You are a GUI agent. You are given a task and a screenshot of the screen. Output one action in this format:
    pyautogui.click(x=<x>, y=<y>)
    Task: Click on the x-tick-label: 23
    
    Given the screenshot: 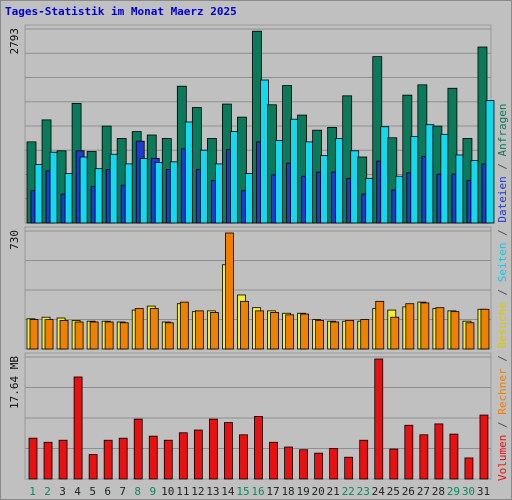 What is the action you would take?
    pyautogui.click(x=363, y=491)
    